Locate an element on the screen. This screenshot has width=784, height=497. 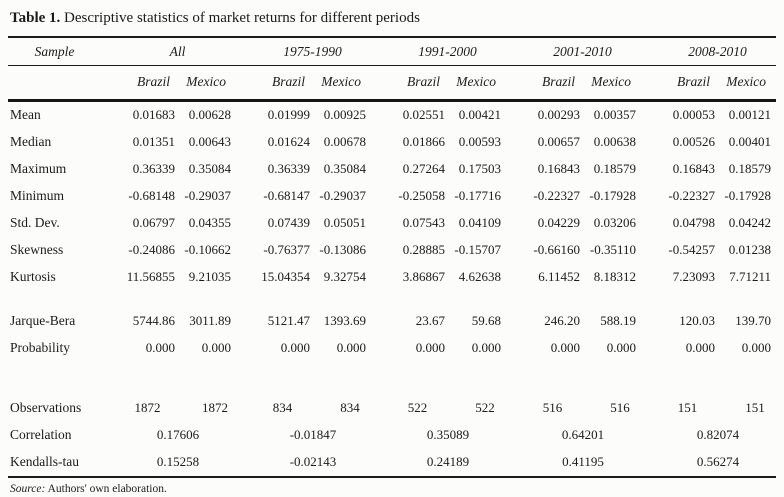
row-label: Probability is located at coordinates (40, 347).